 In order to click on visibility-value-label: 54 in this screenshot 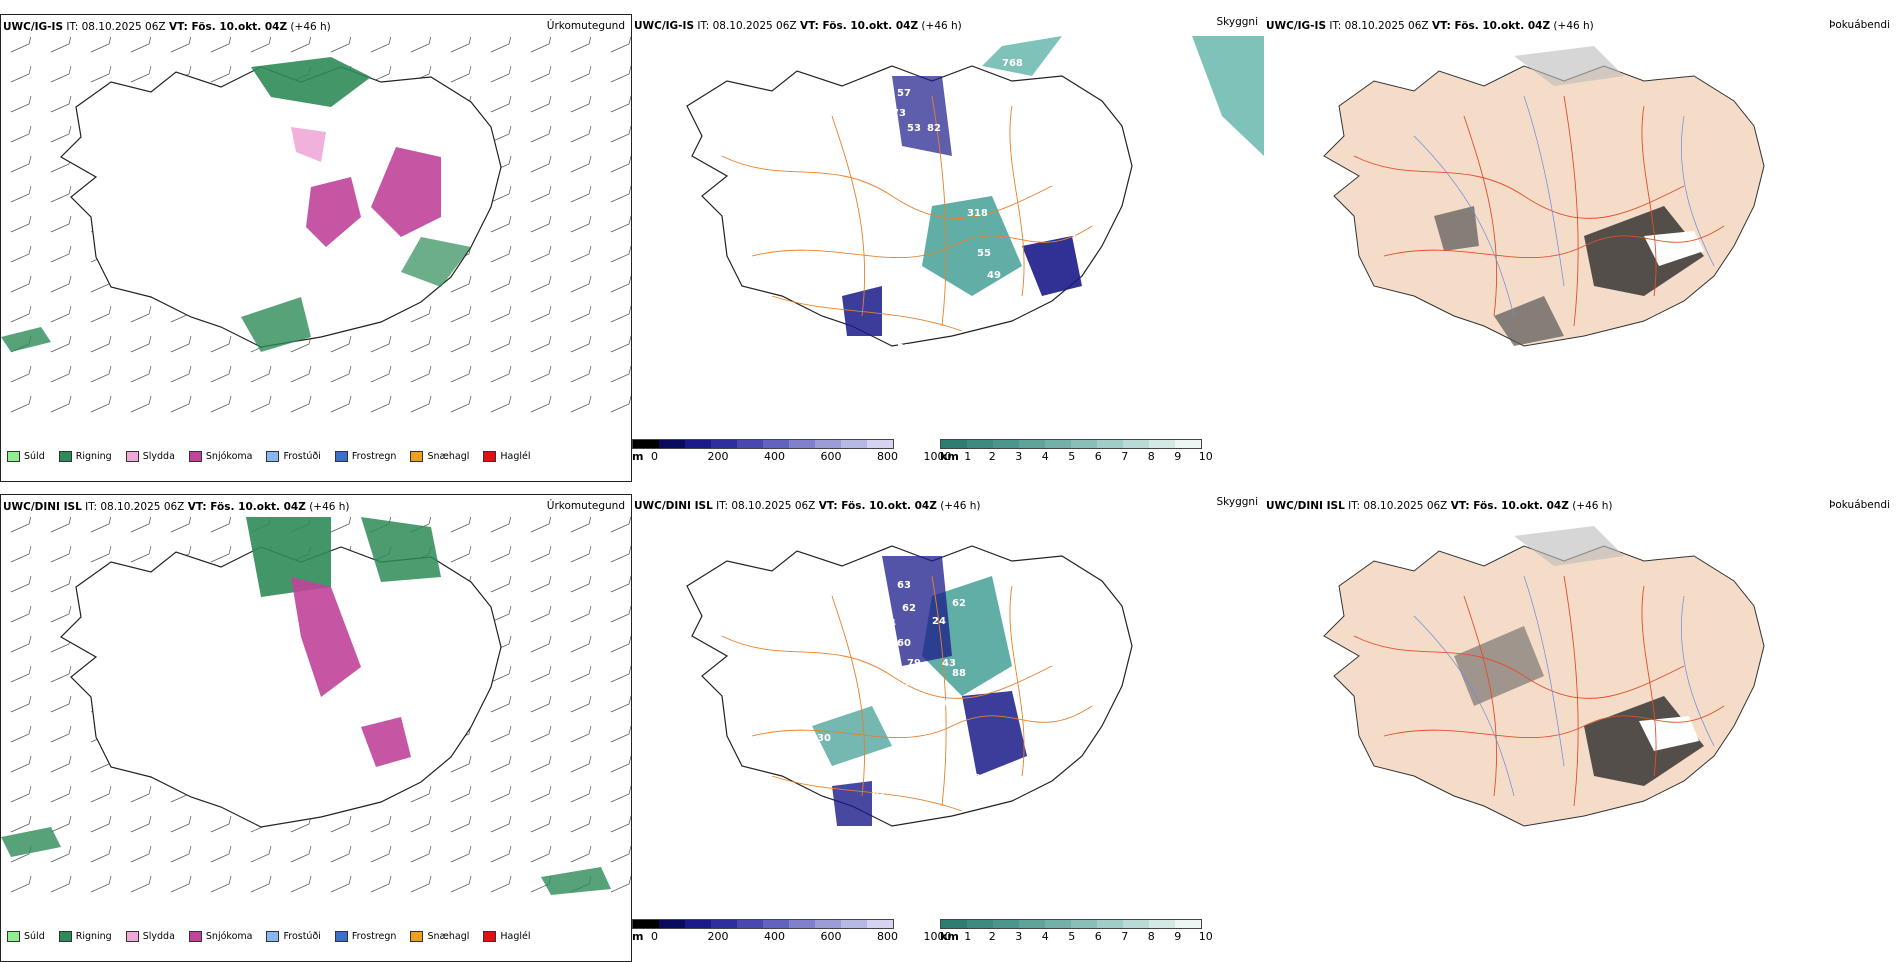, I will do `click(889, 623)`.